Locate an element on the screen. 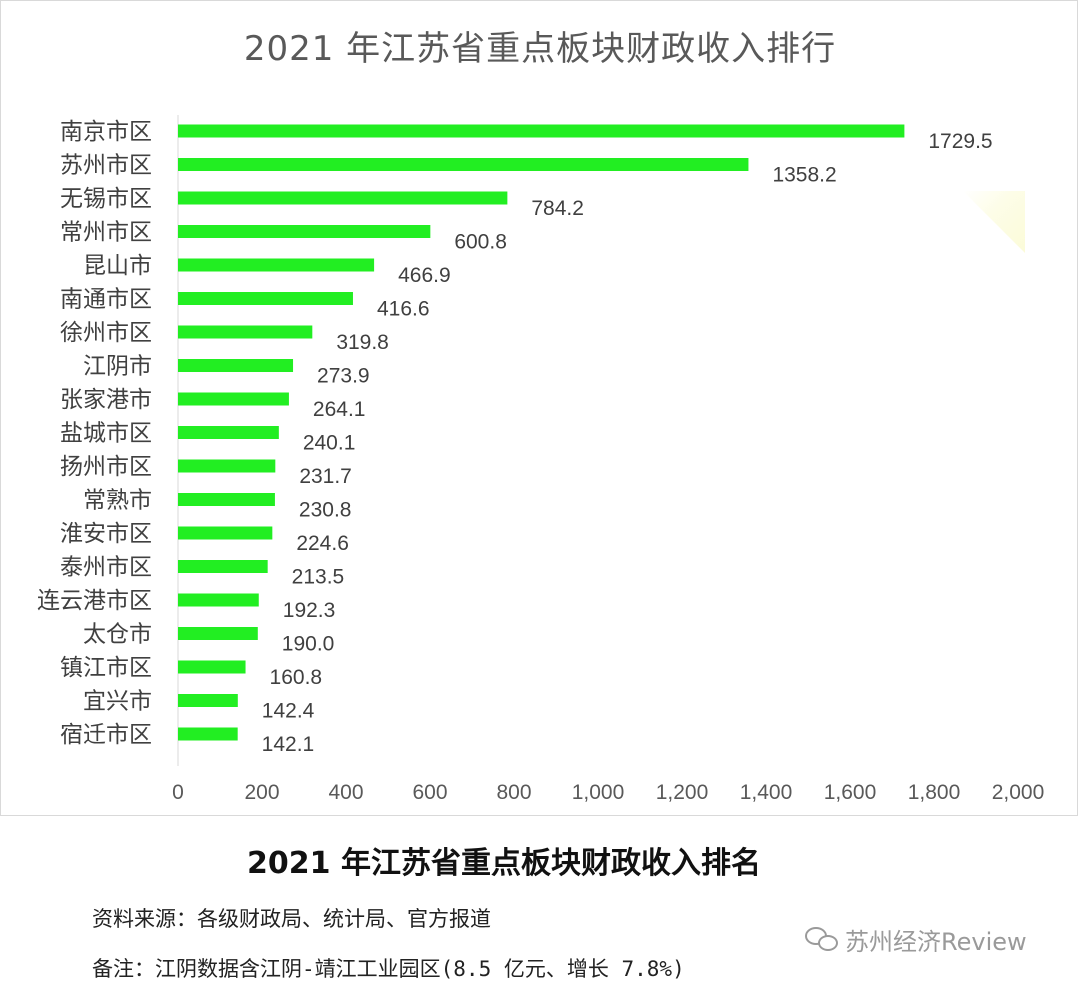 The width and height of the screenshot is (1080, 987). x-tick-label-1: 200 is located at coordinates (261, 792).